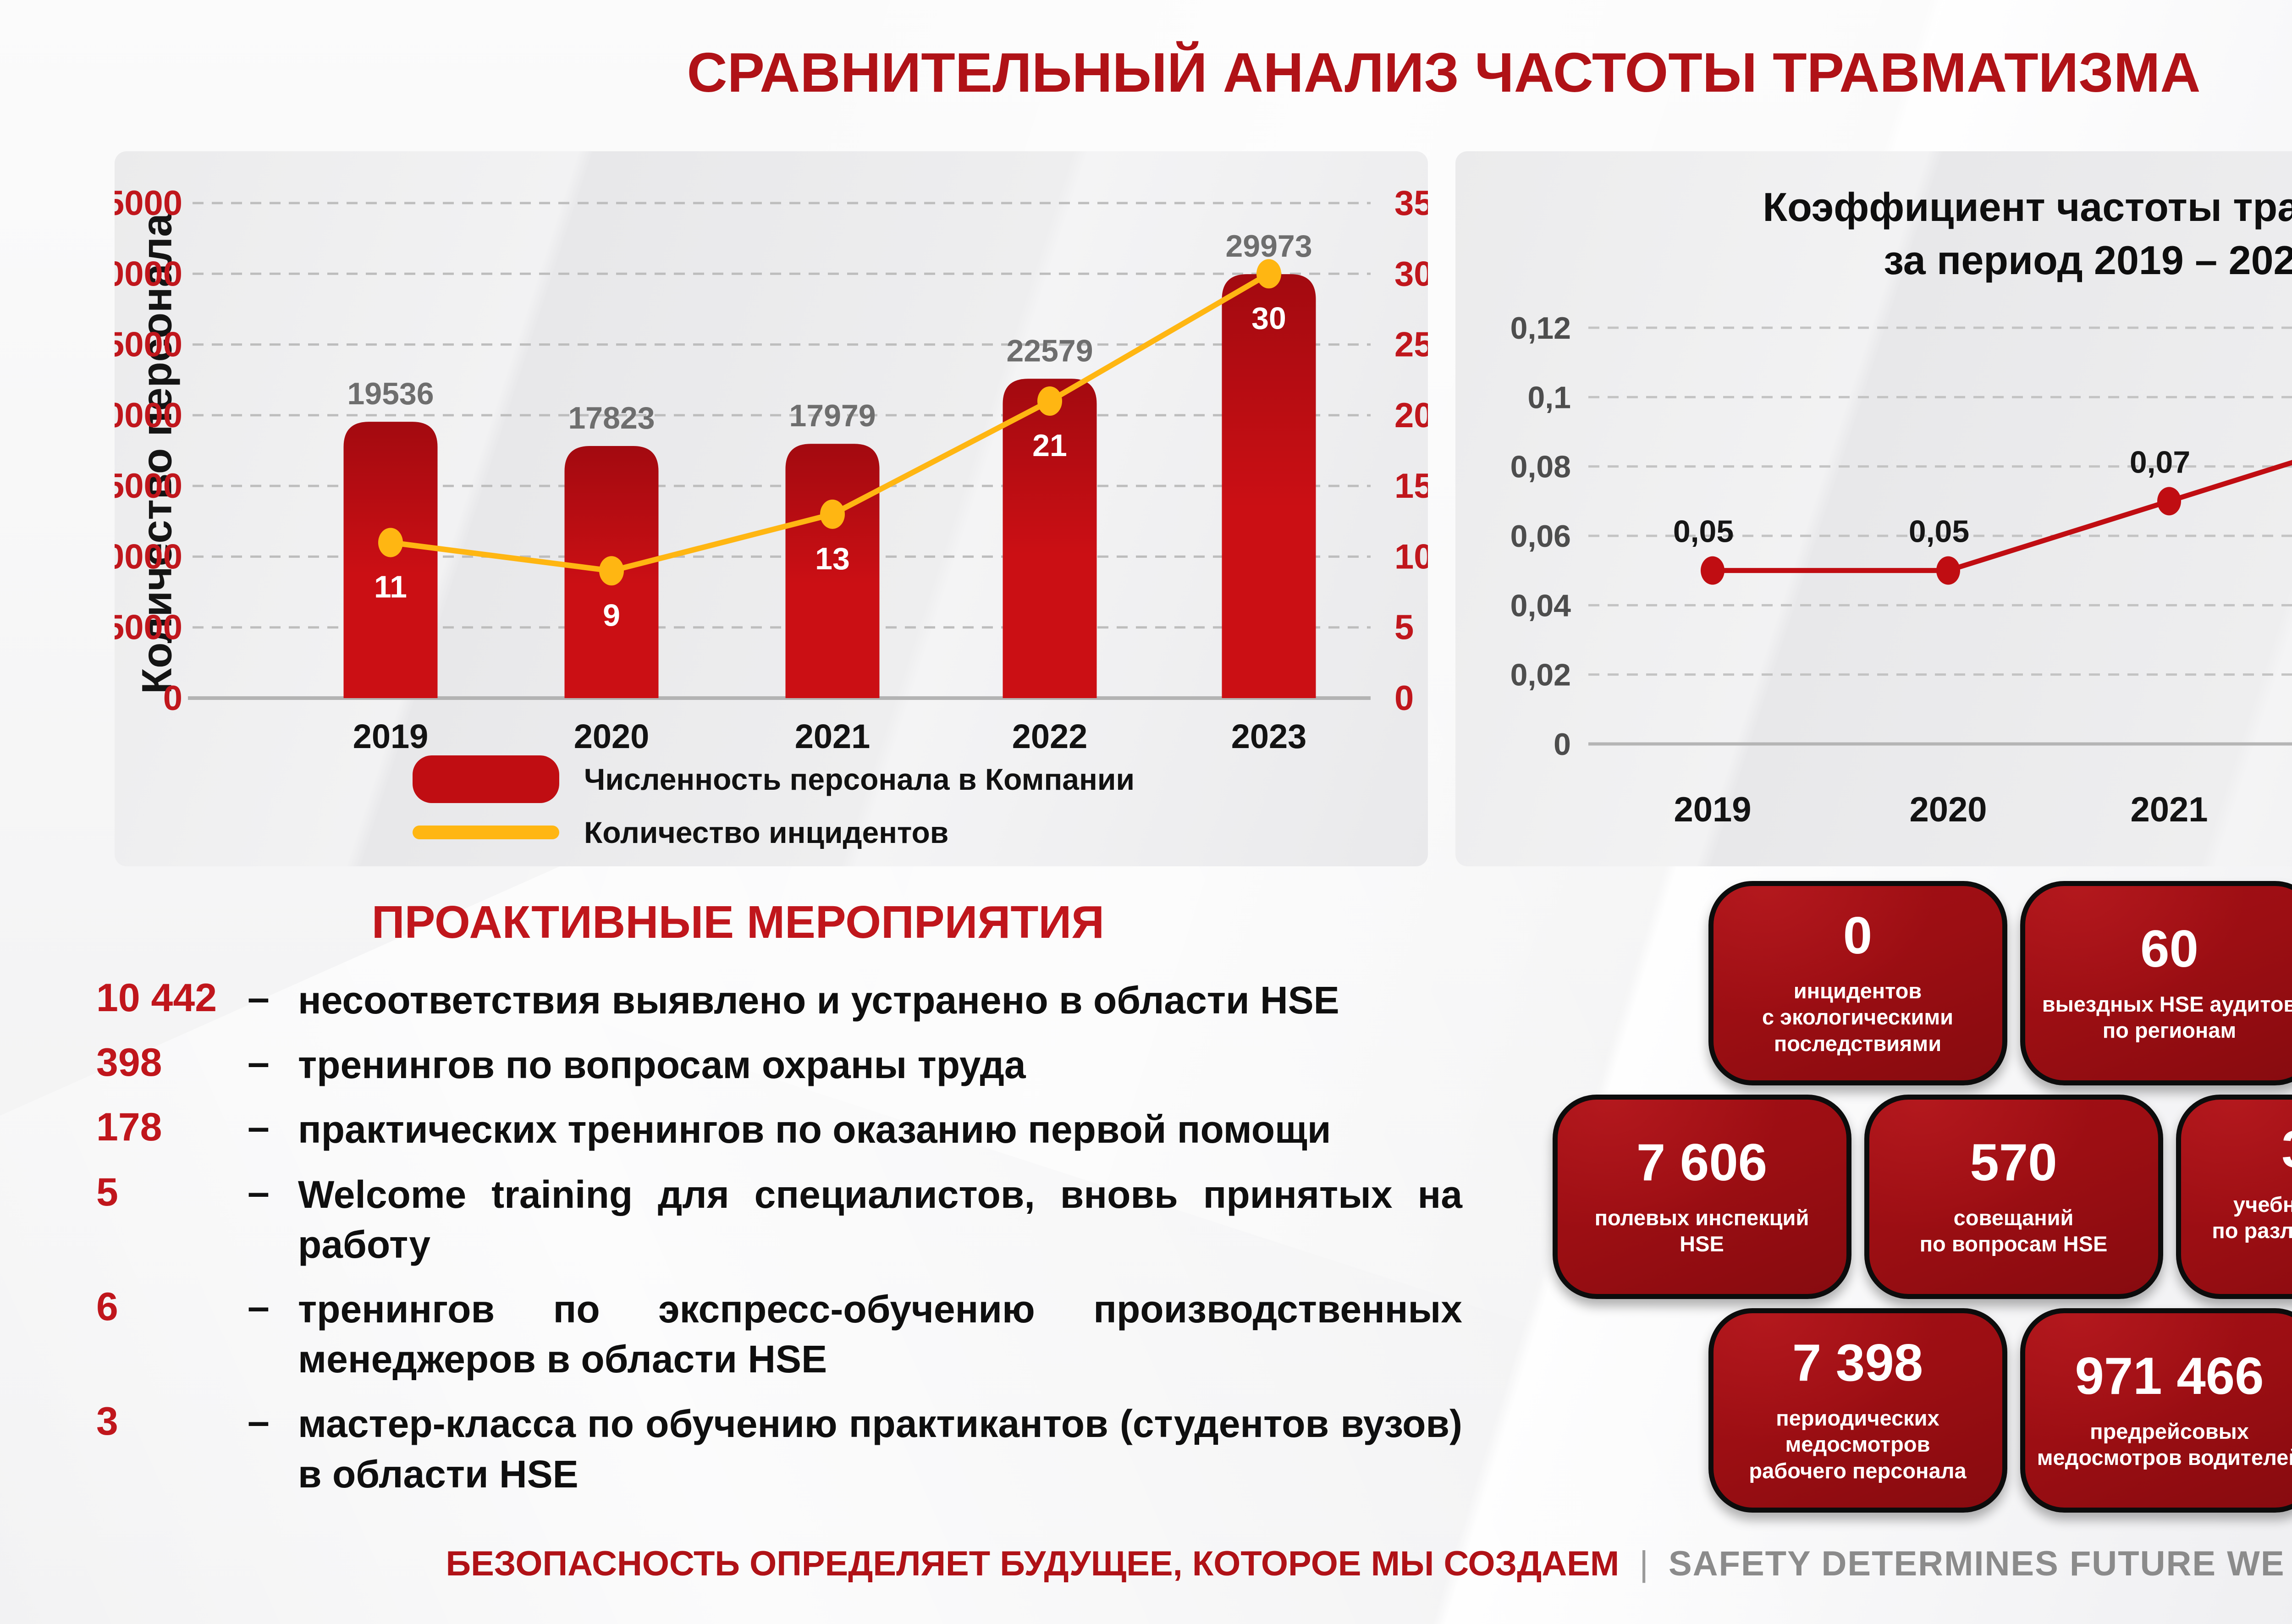 The width and height of the screenshot is (2292, 1624). I want to click on kpi-badge-label: учебных занятий по различным темам HSE, so click(2252, 1217).